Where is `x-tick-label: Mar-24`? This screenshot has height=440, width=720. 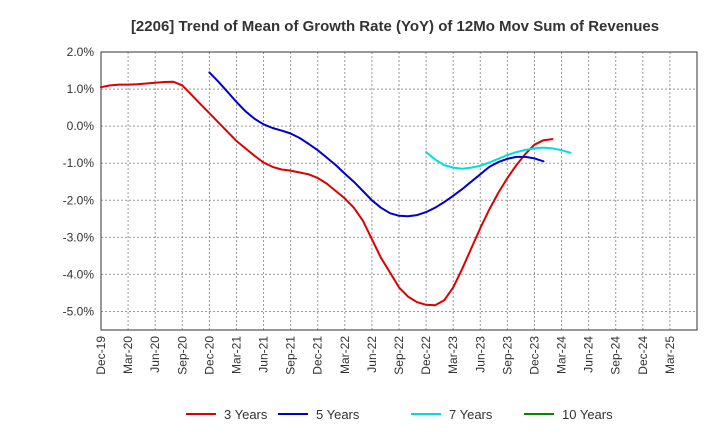 x-tick-label: Mar-24 is located at coordinates (562, 355).